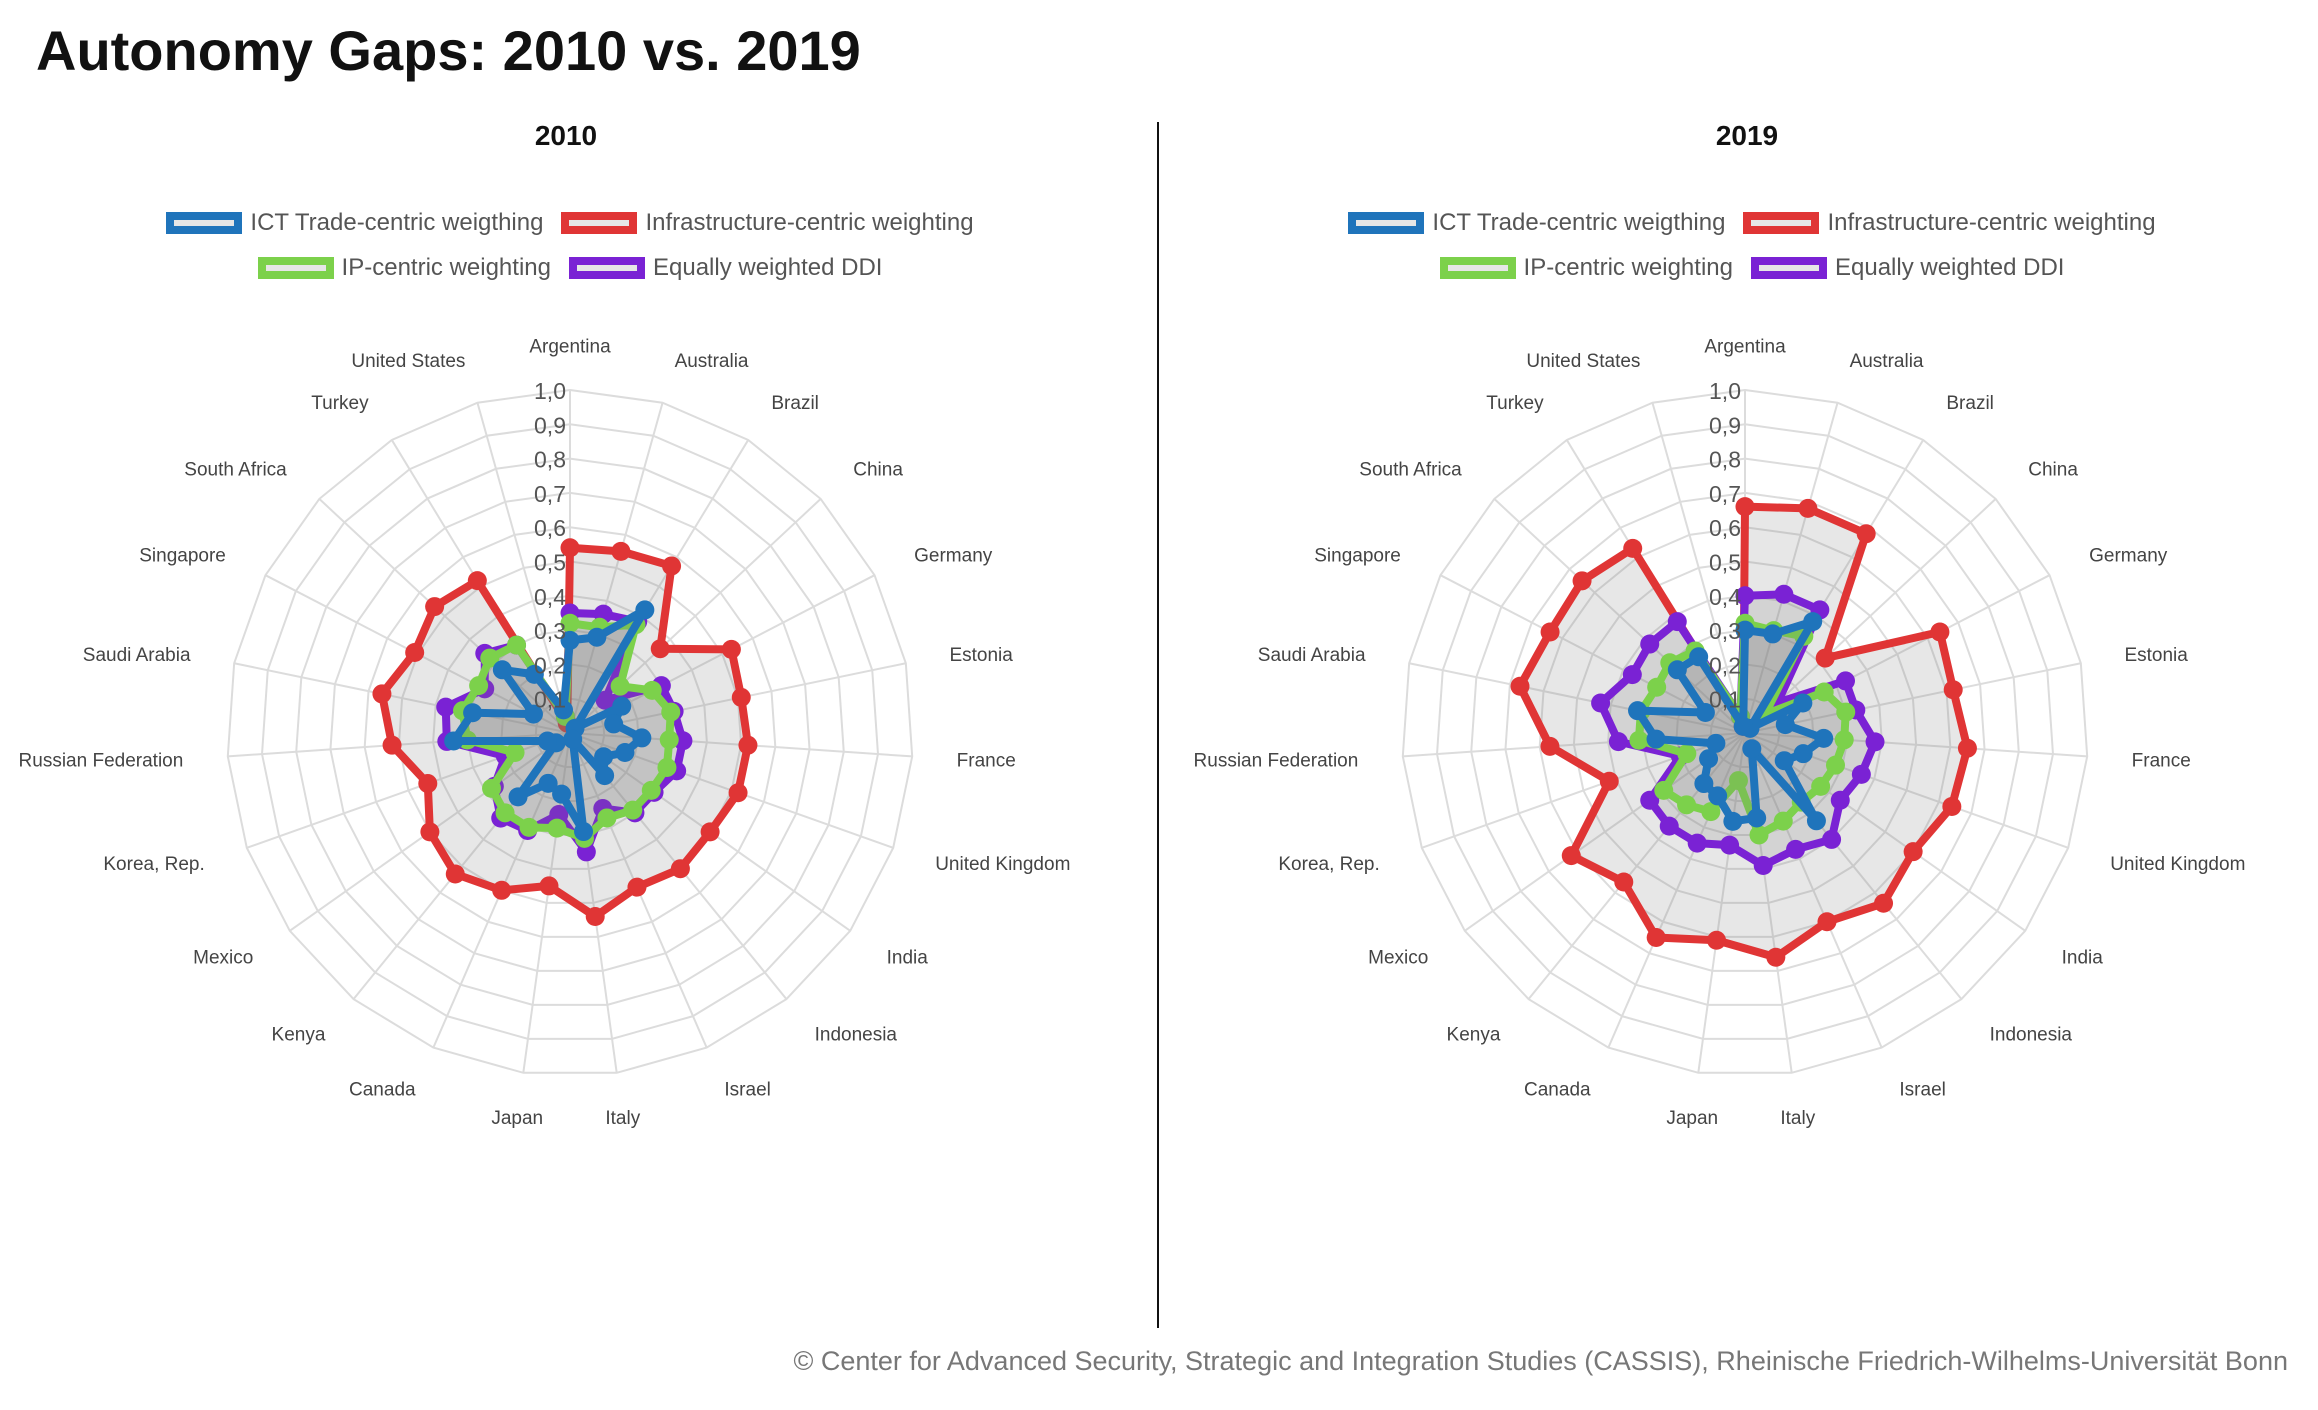 The width and height of the screenshot is (2318, 1410). Describe the element at coordinates (2031, 1035) in the screenshot. I see `category-label: Indonesia` at that location.